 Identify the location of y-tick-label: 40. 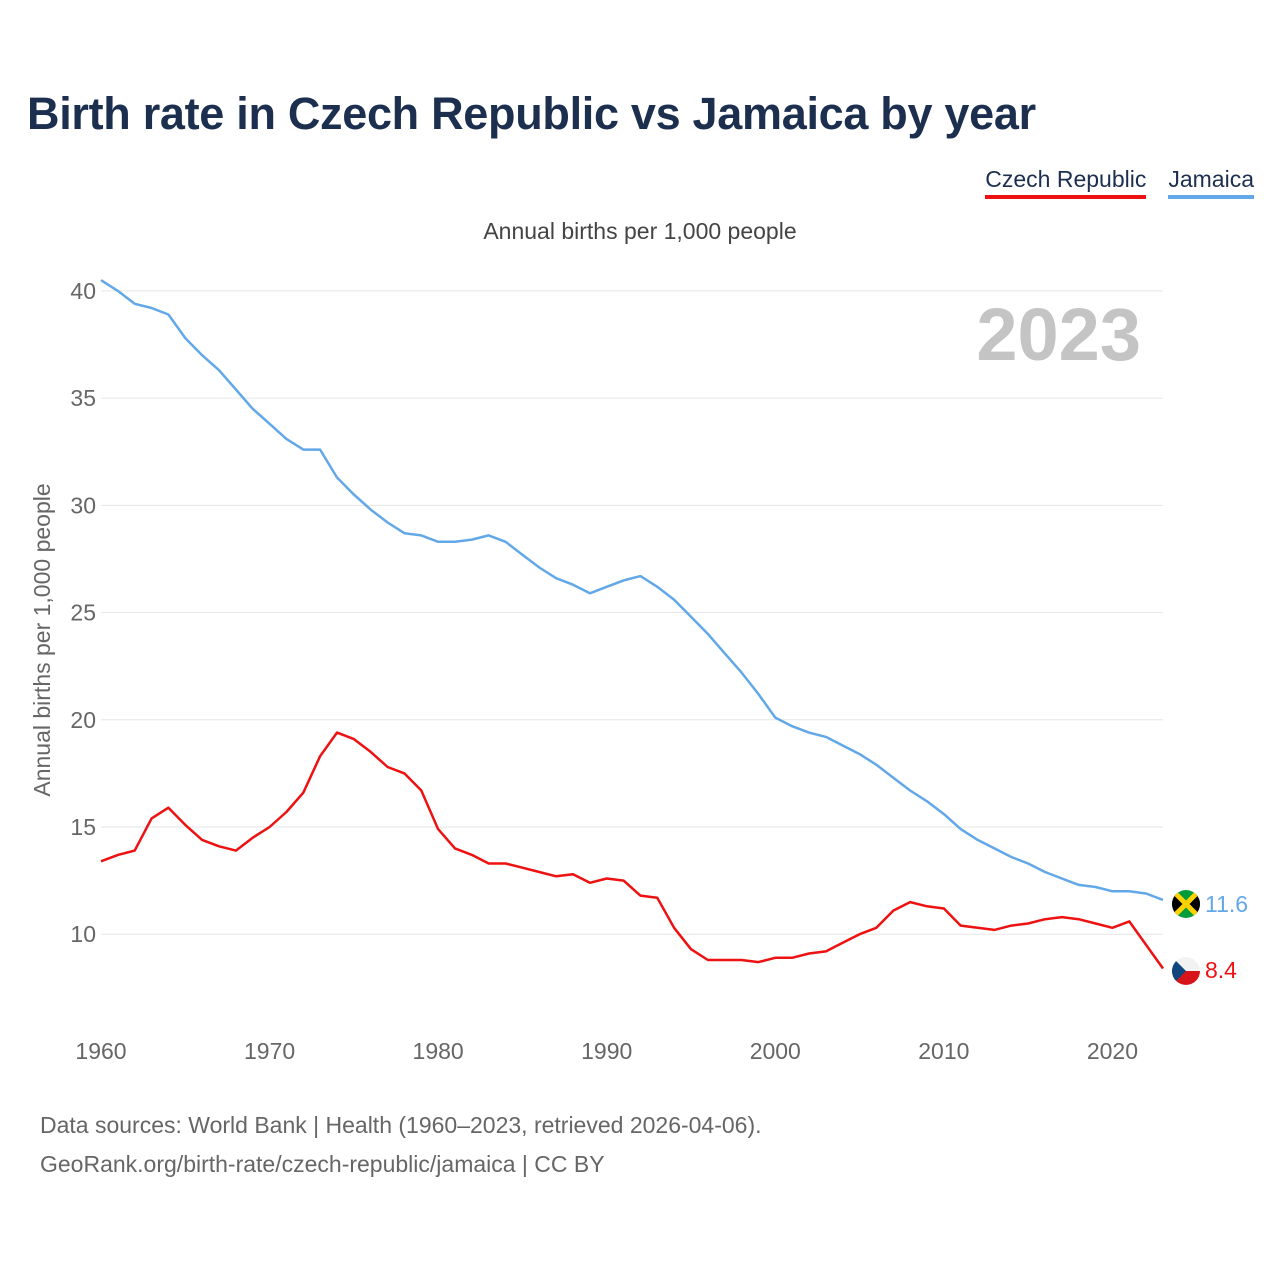
(83, 291).